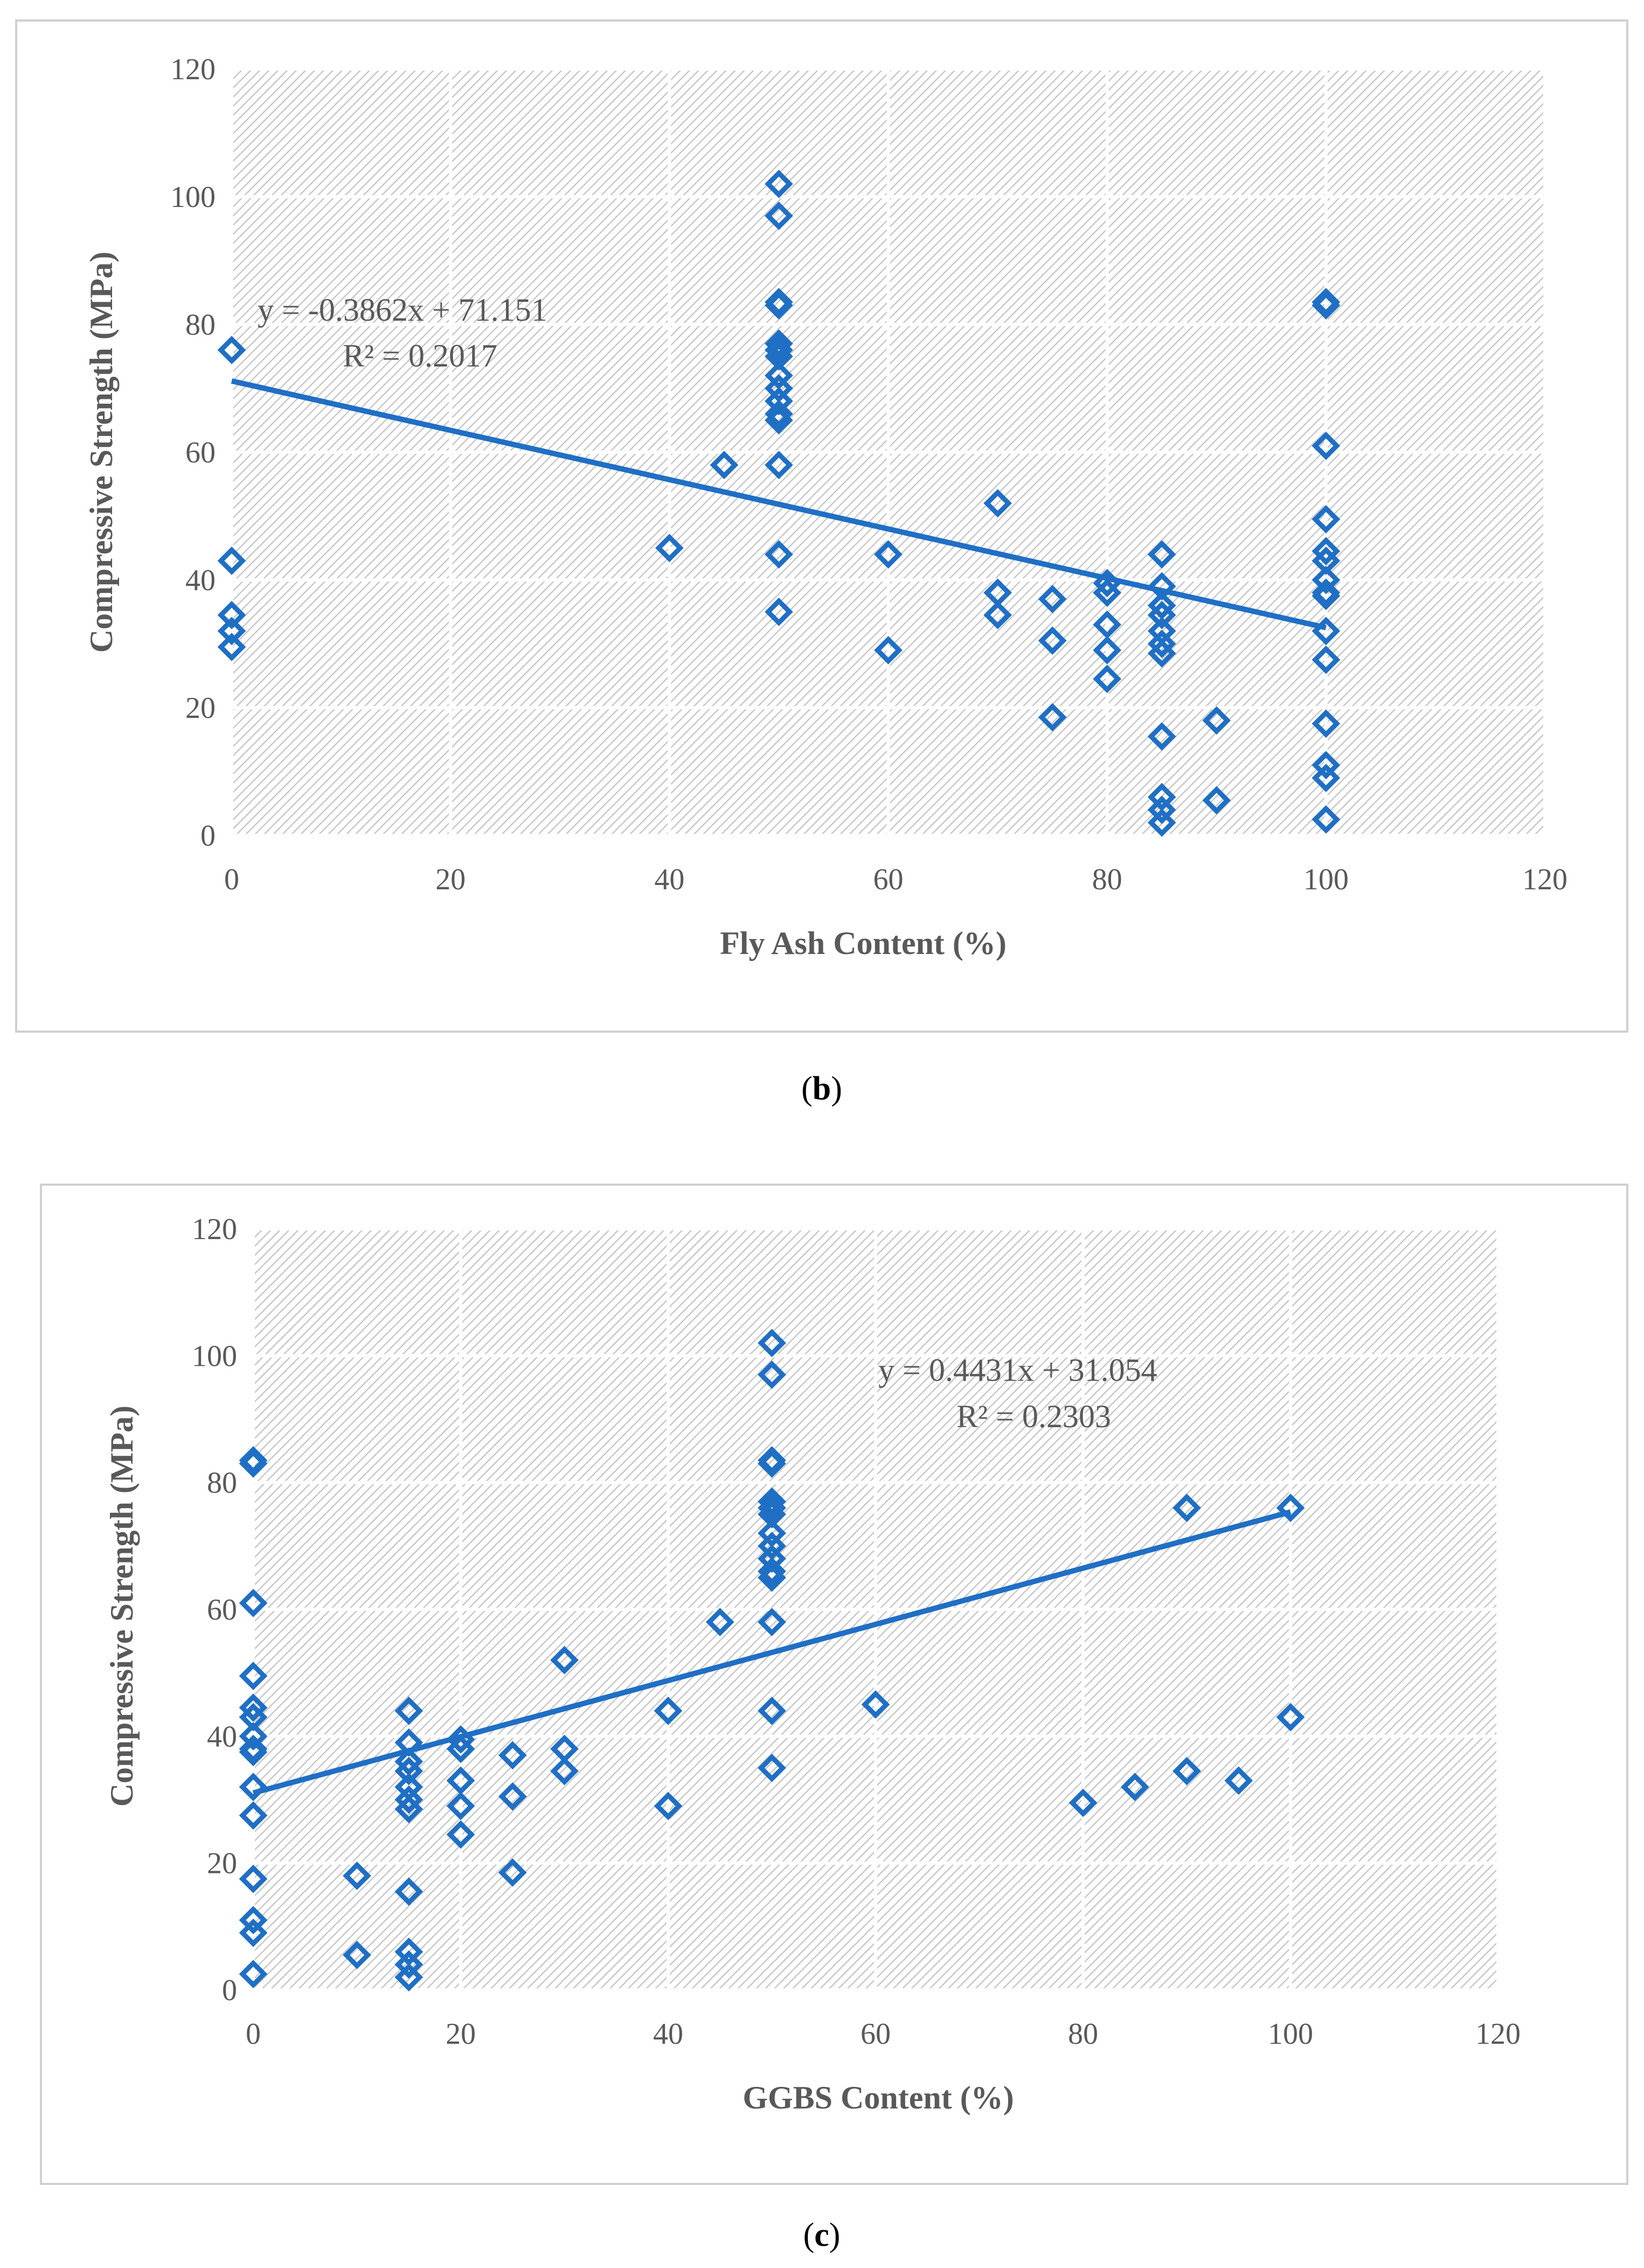 This screenshot has width=1644, height=2268. Describe the element at coordinates (669, 879) in the screenshot. I see `chart-b-x-tick-label: 40` at that location.